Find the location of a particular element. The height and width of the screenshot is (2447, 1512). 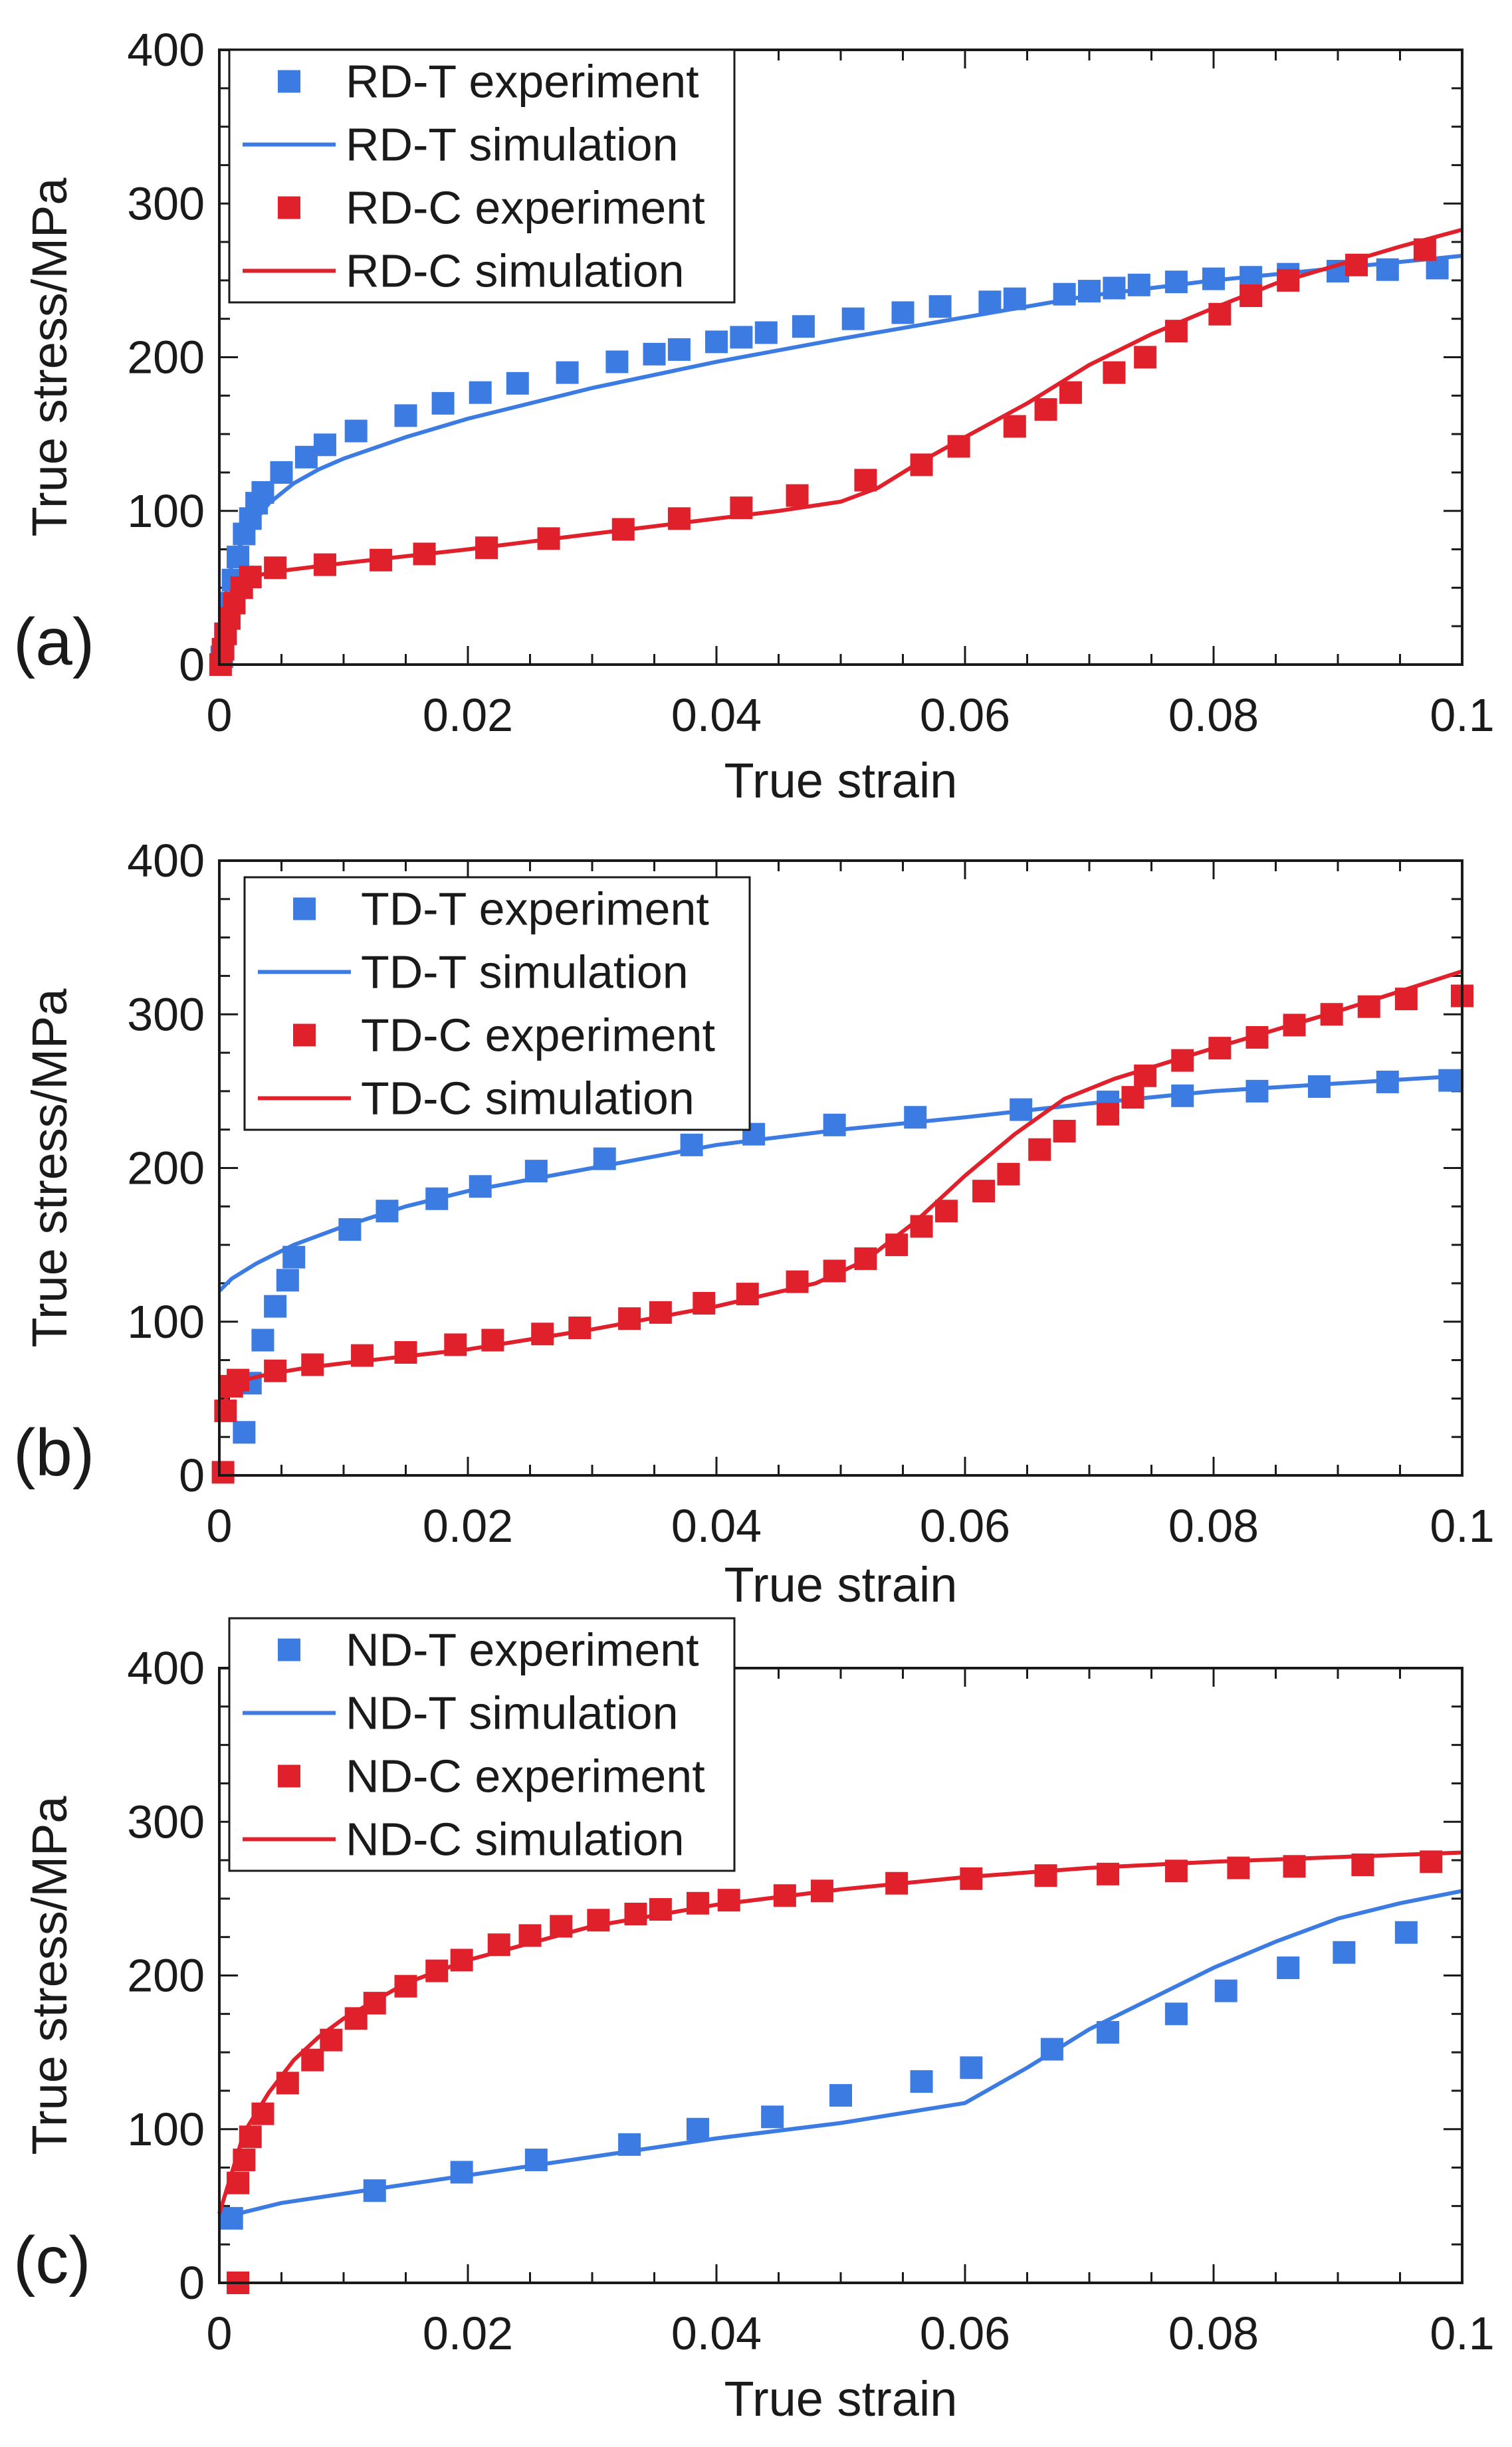

legend-label: ND-C simulation is located at coordinates (515, 1839).